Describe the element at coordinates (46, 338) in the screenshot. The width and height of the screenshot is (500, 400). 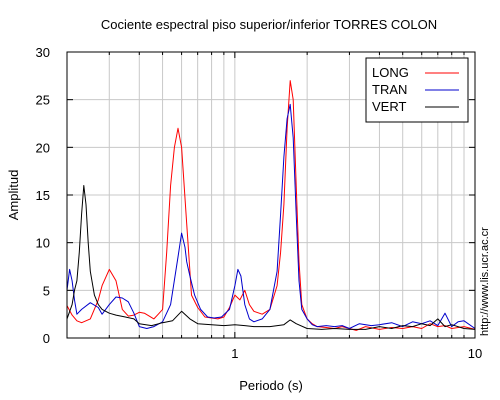
I see `y-tick-label: 0` at that location.